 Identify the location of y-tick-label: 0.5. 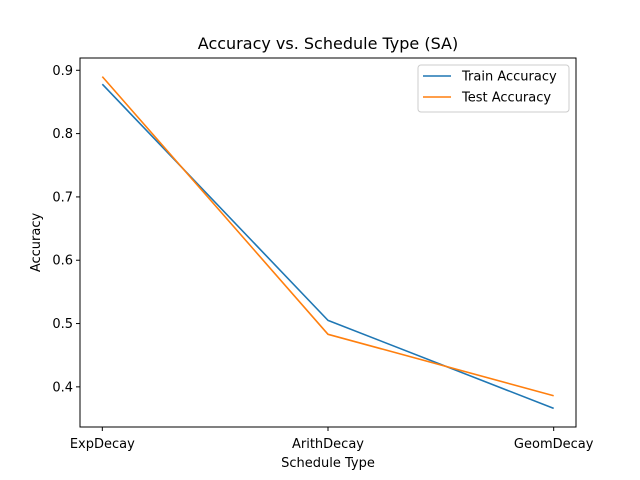
(62, 324).